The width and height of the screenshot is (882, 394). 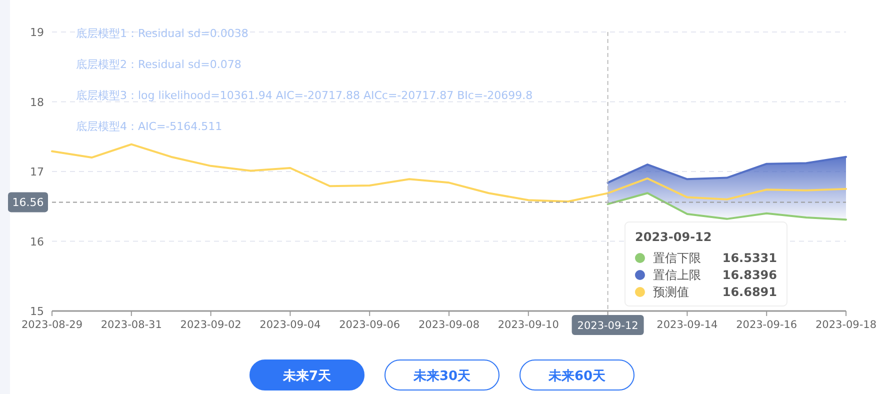 What do you see at coordinates (673, 237) in the screenshot?
I see `legend-title: 2023-09-12` at bounding box center [673, 237].